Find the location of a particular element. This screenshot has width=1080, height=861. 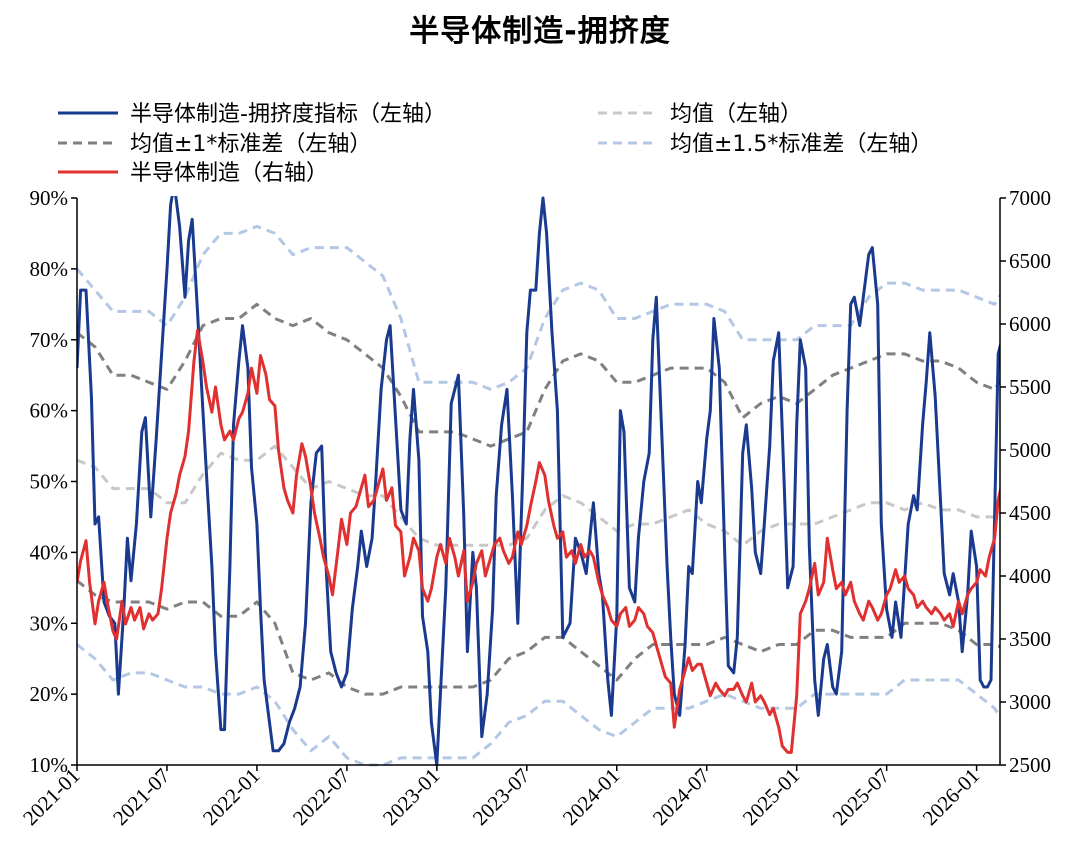

x-tick-label: 2023-01 is located at coordinates (411, 797).